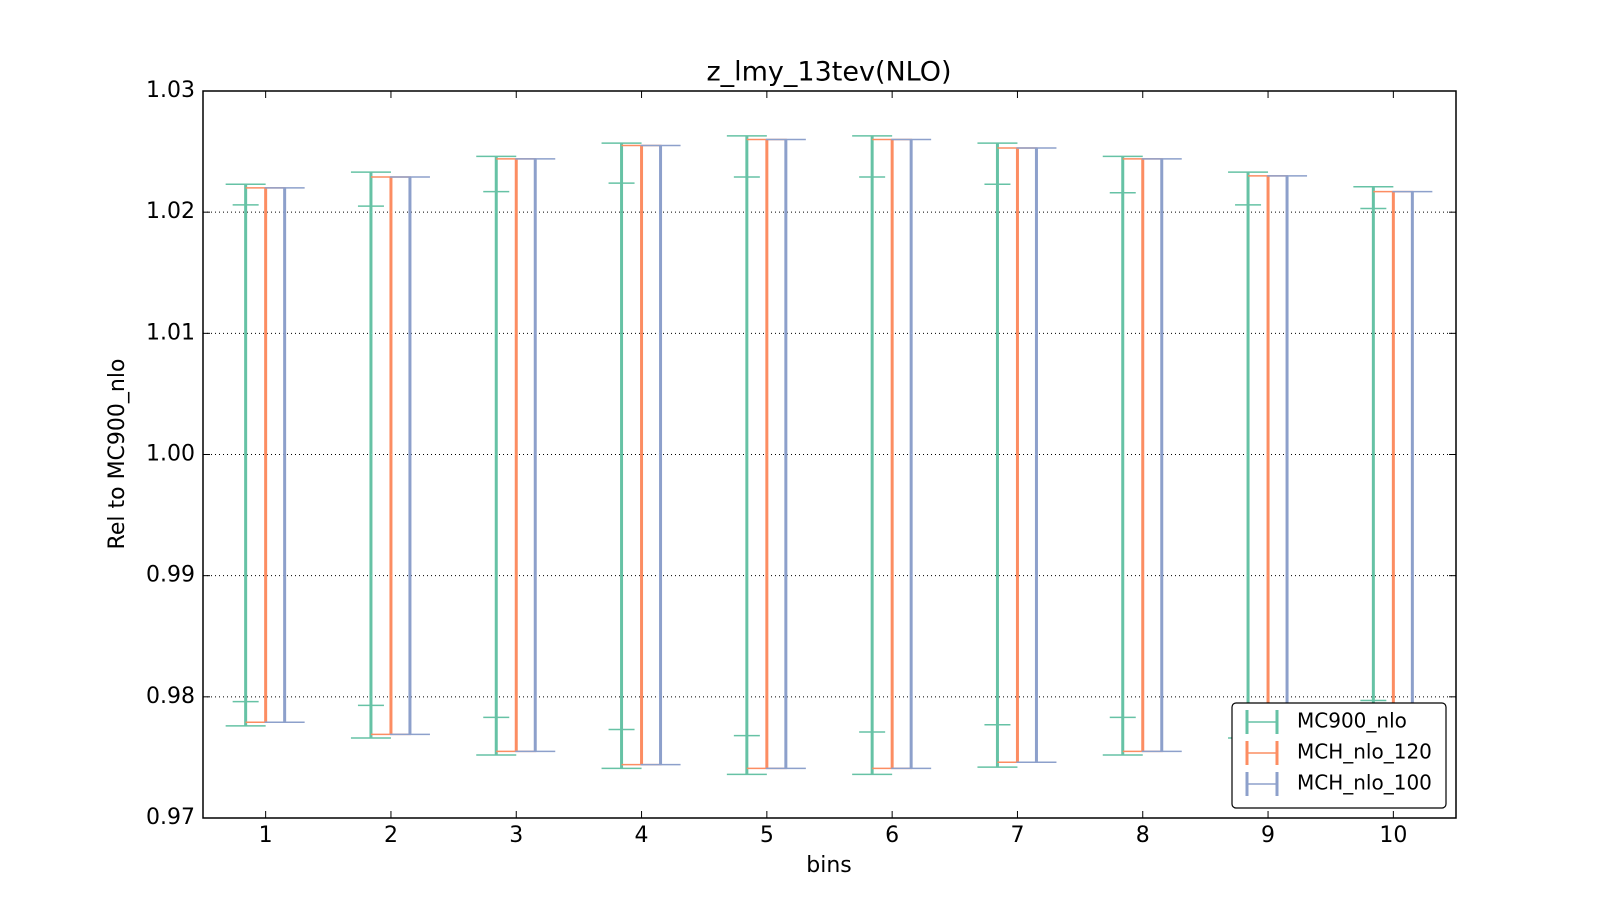 The height and width of the screenshot is (900, 1600). I want to click on y-axis-label: Rel to MC900_nlo, so click(117, 454).